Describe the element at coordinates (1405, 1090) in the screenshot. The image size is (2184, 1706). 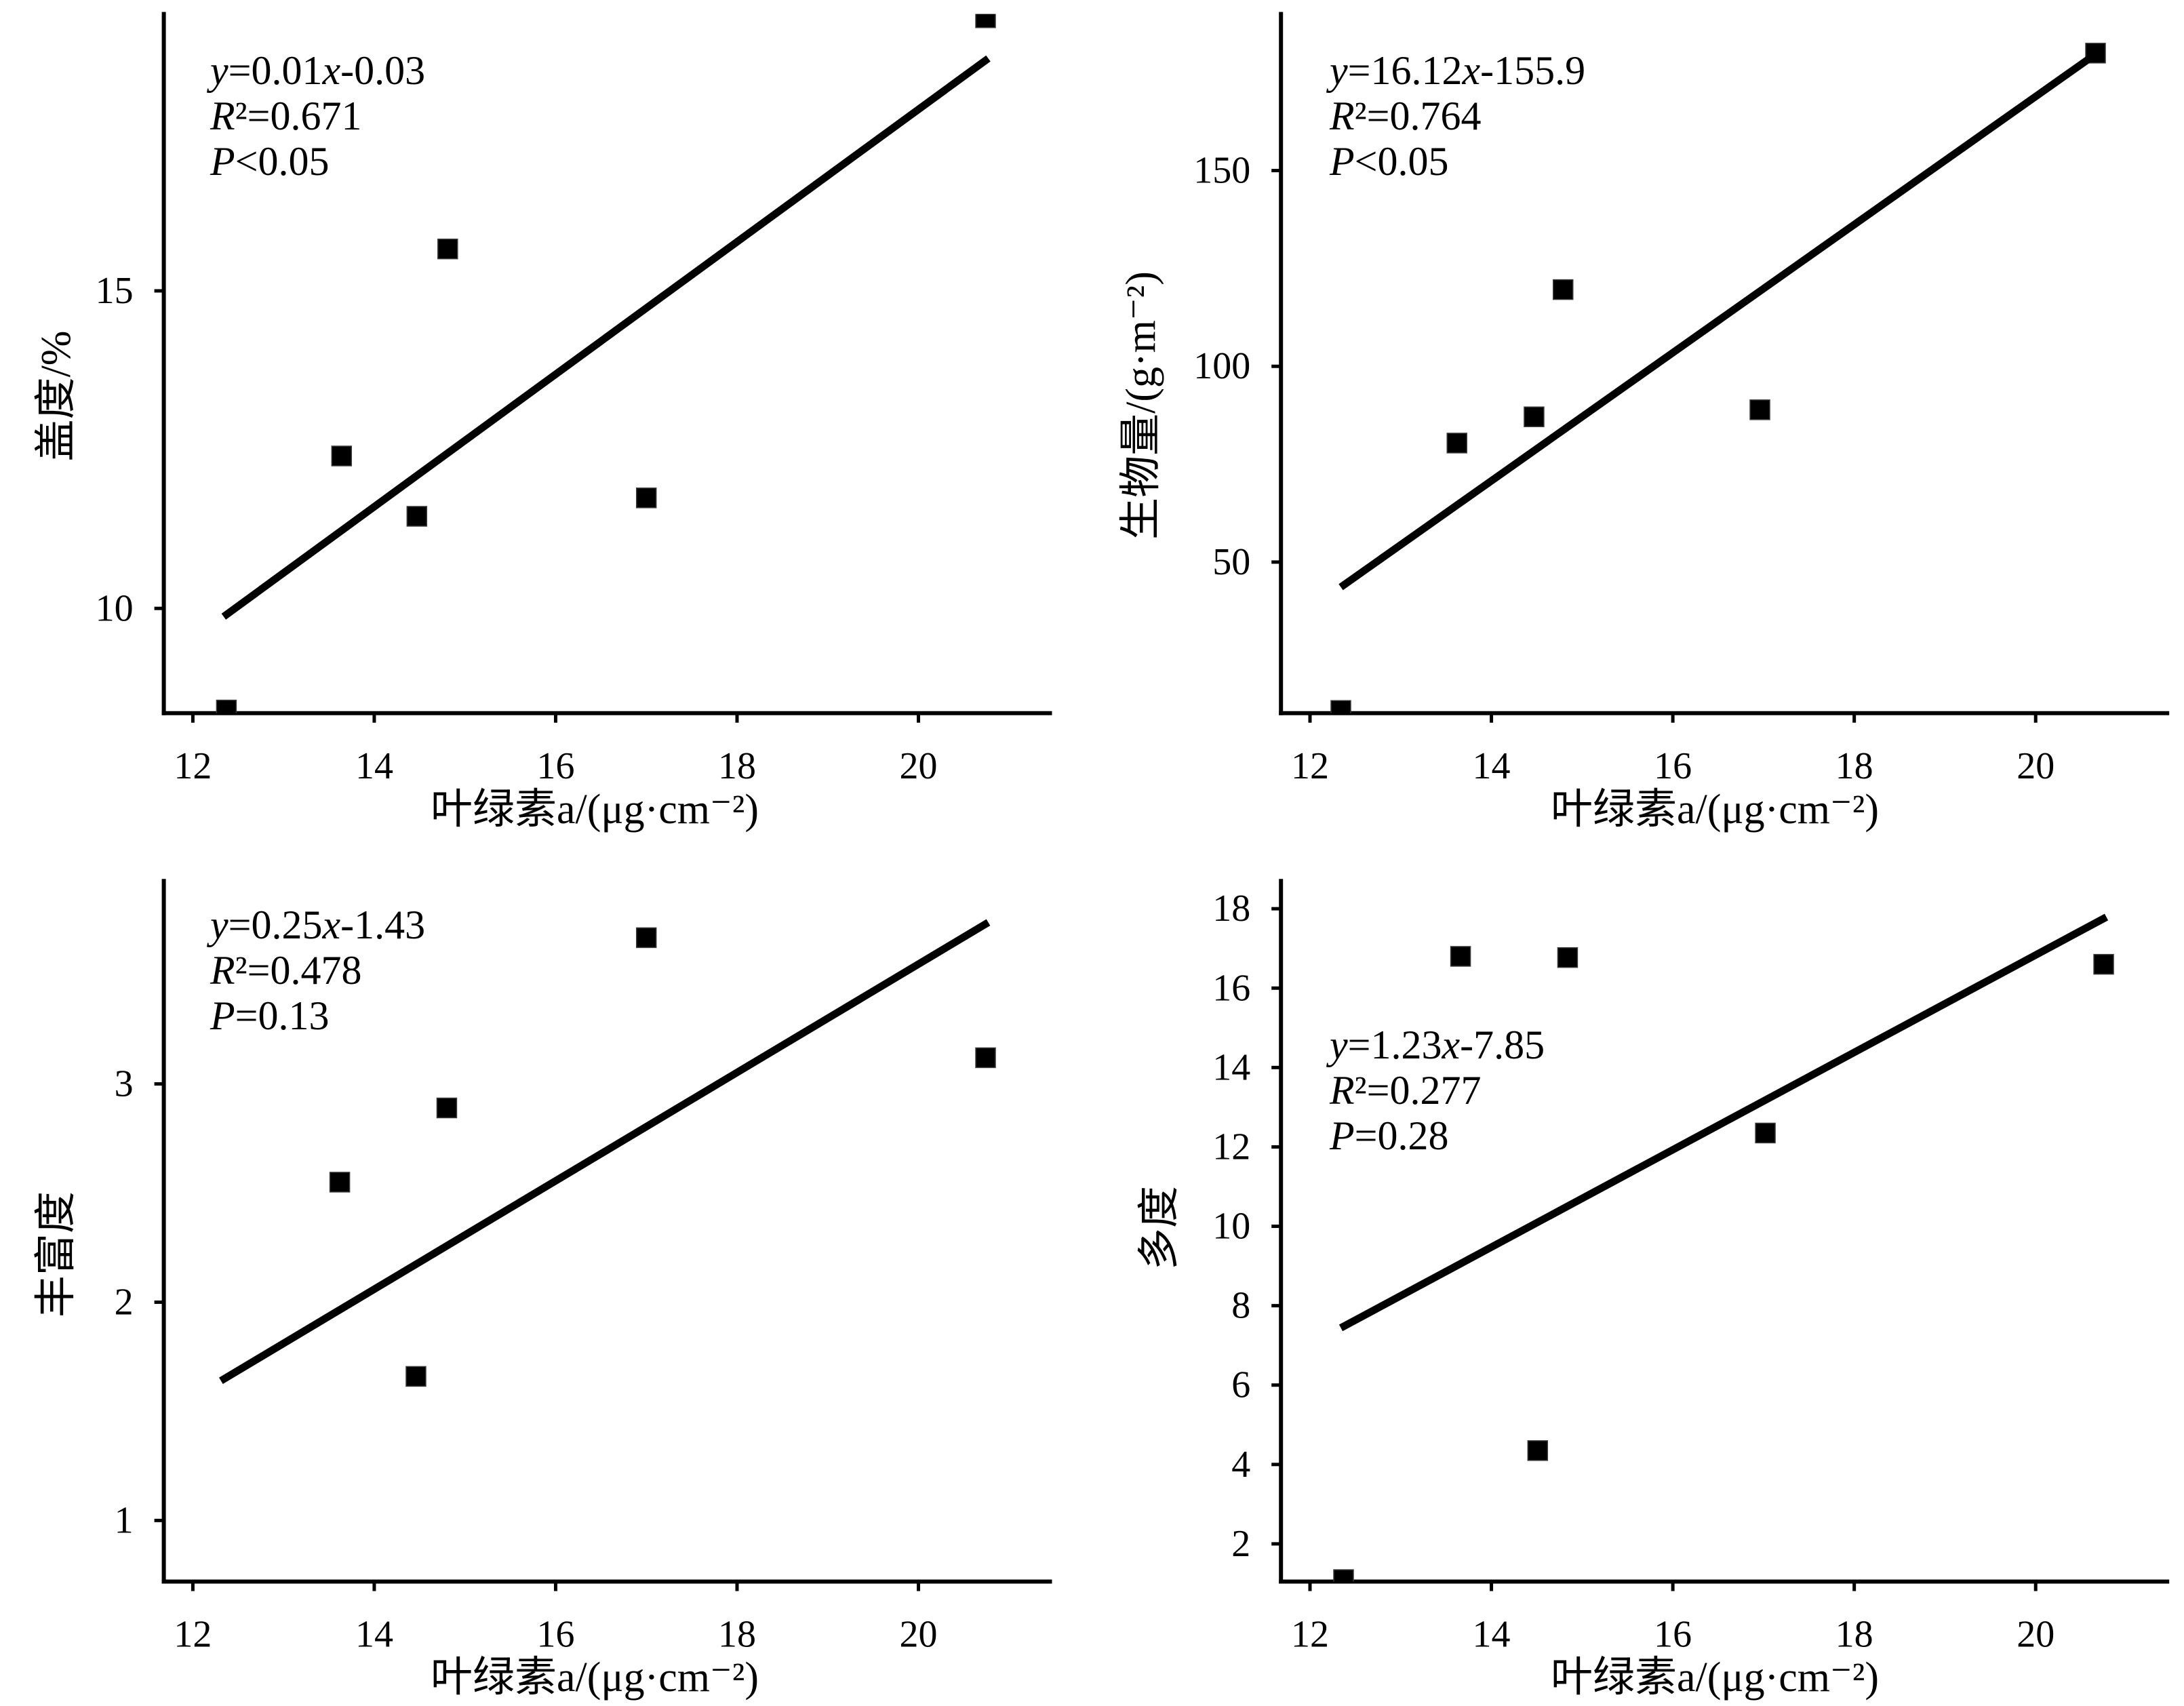
I see `r-squared-label: R²=0.277` at that location.